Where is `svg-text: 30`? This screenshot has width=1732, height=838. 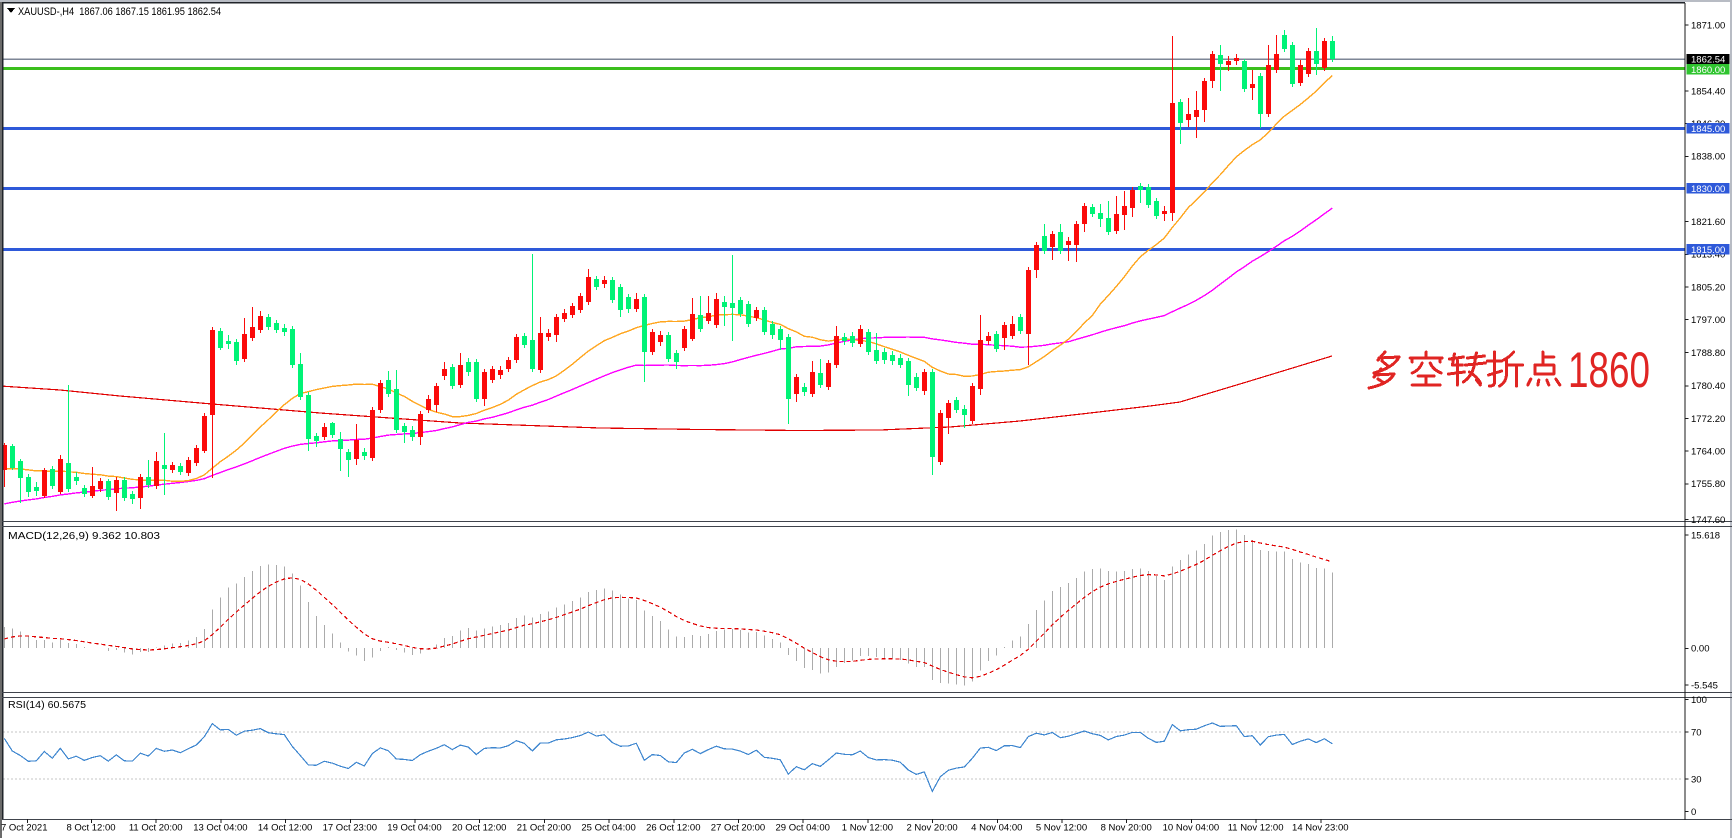
svg-text: 30 is located at coordinates (1696, 779).